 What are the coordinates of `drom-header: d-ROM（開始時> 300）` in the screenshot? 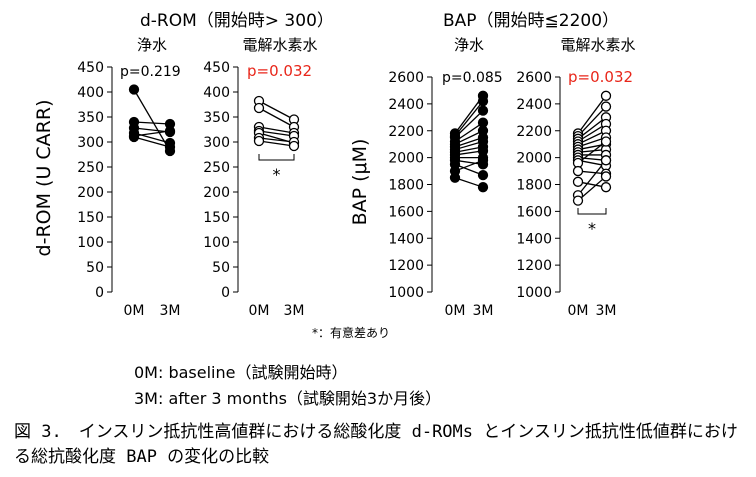 It's located at (237, 21).